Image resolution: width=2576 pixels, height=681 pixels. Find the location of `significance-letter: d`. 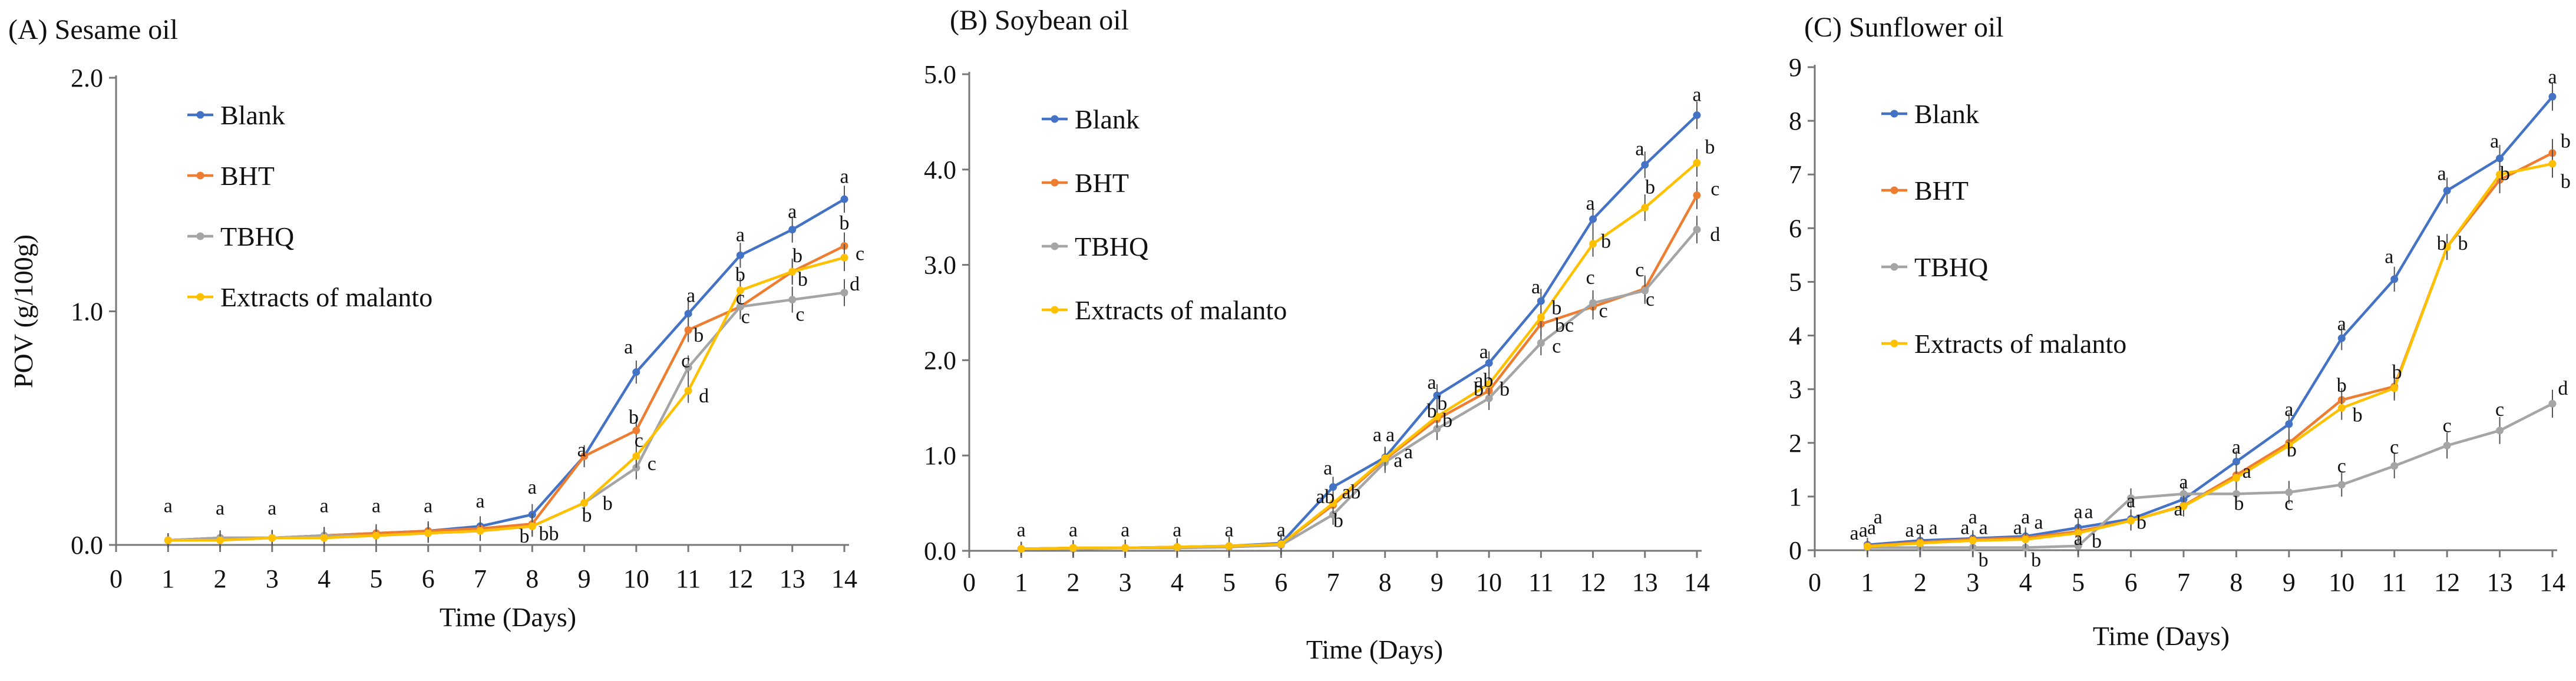

significance-letter: d is located at coordinates (2563, 388).